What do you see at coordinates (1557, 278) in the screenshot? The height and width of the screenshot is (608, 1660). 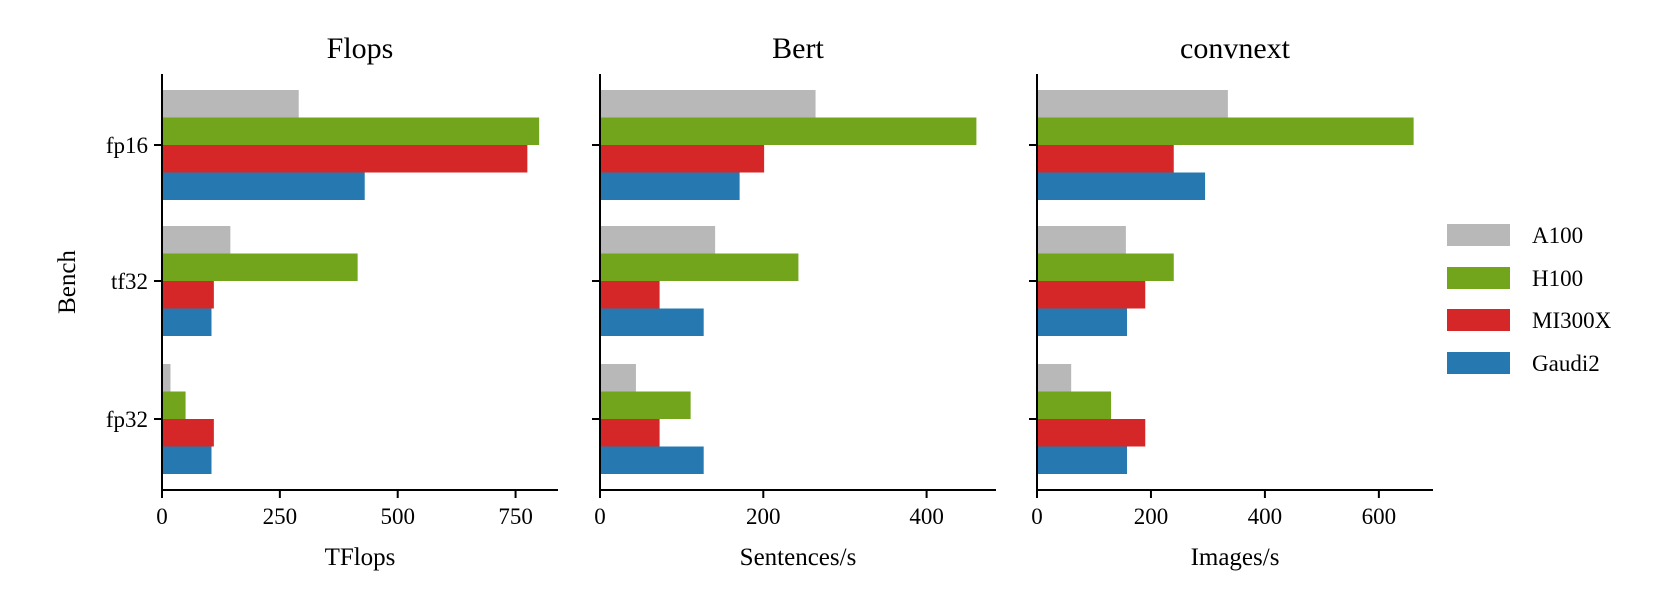 I see `legend-label-h100: H100` at bounding box center [1557, 278].